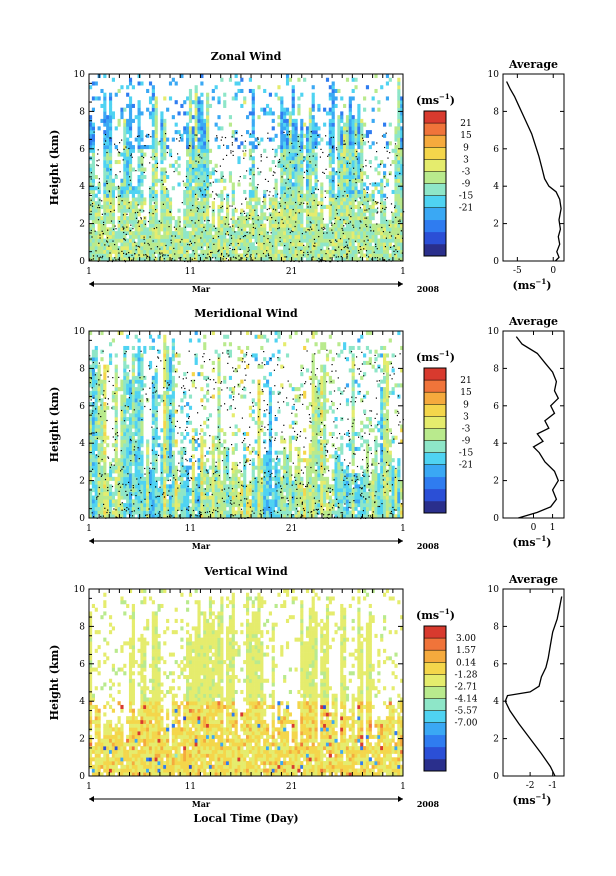  What do you see at coordinates (435, 226) in the screenshot?
I see `colorbar-segment` at bounding box center [435, 226].